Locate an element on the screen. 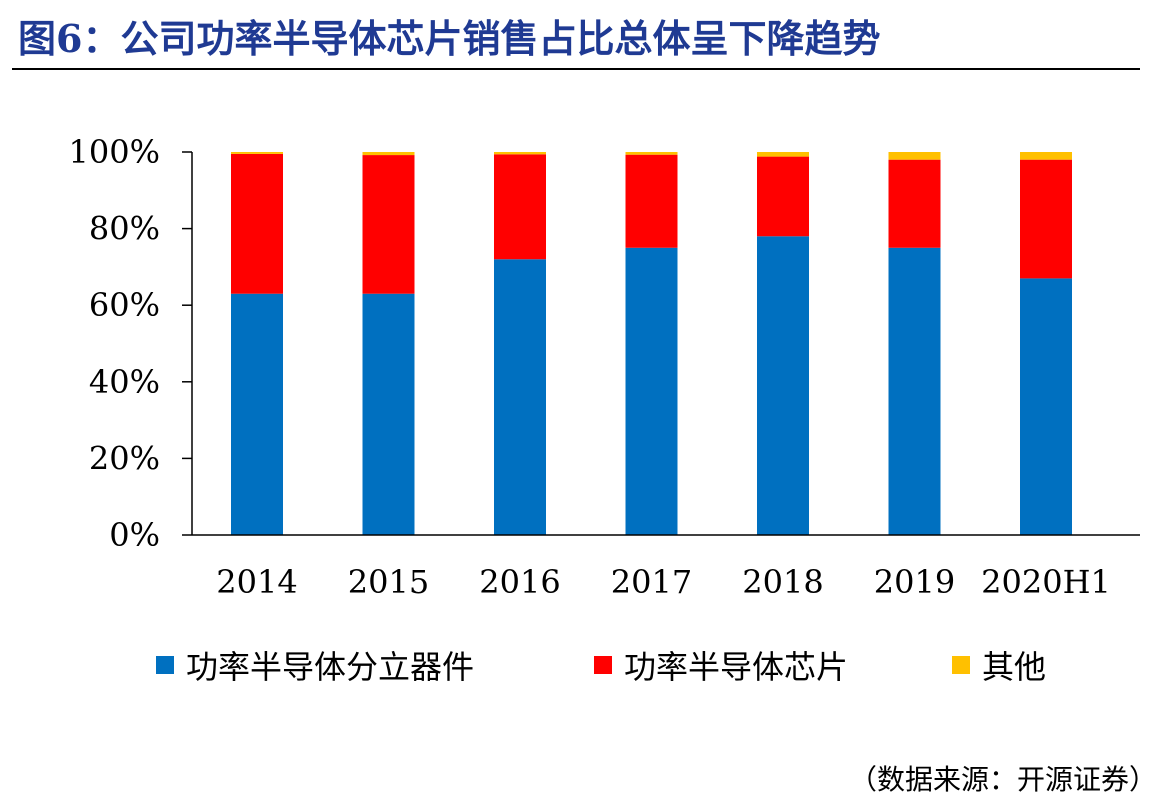 Image resolution: width=1169 pixels, height=805 pixels. y-tick-label: 80% is located at coordinates (124, 229).